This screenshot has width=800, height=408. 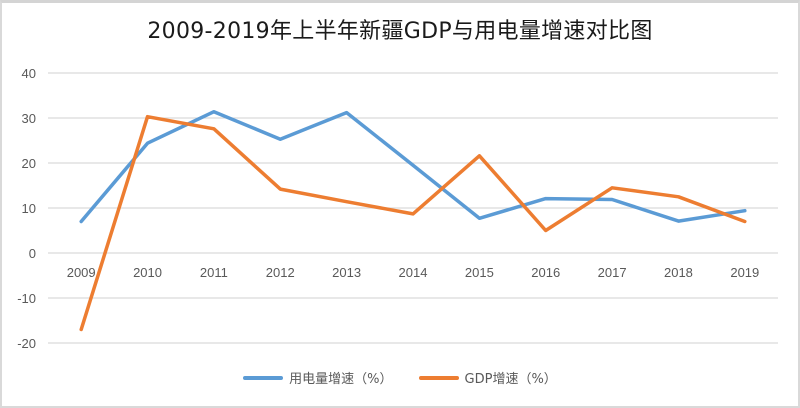 I want to click on y-tick-label: 20, so click(x=29, y=163).